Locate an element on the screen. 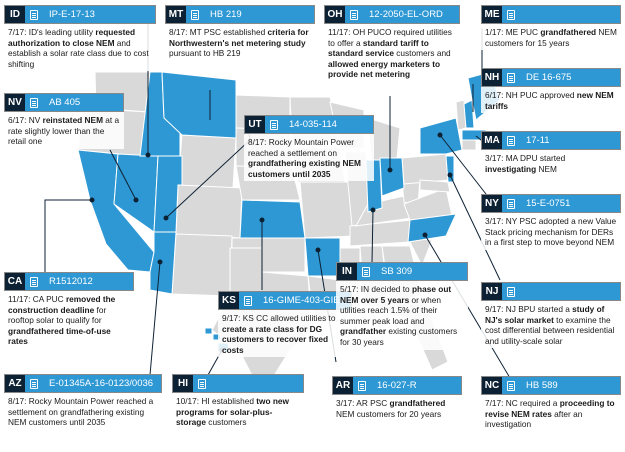 Image resolution: width=625 pixels, height=452 pixels. docket-number: 17-11 is located at coordinates (570, 140).